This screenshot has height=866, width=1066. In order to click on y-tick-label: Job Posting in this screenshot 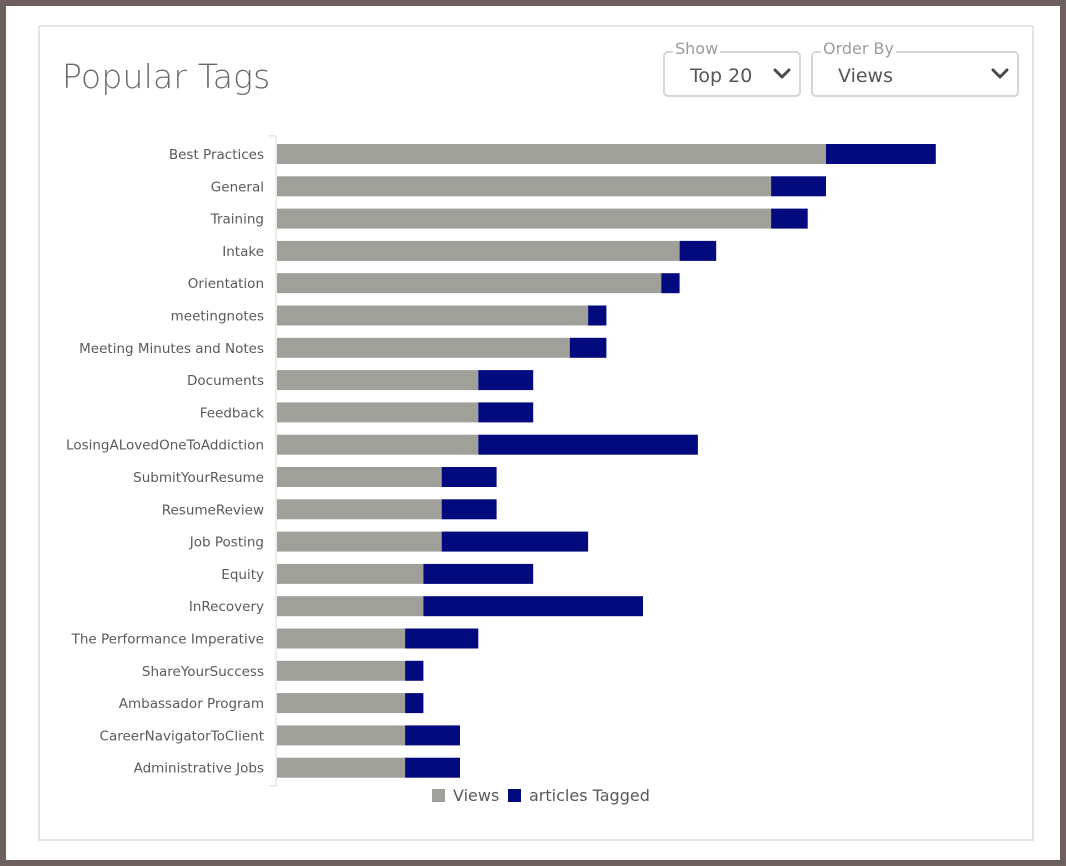, I will do `click(226, 543)`.